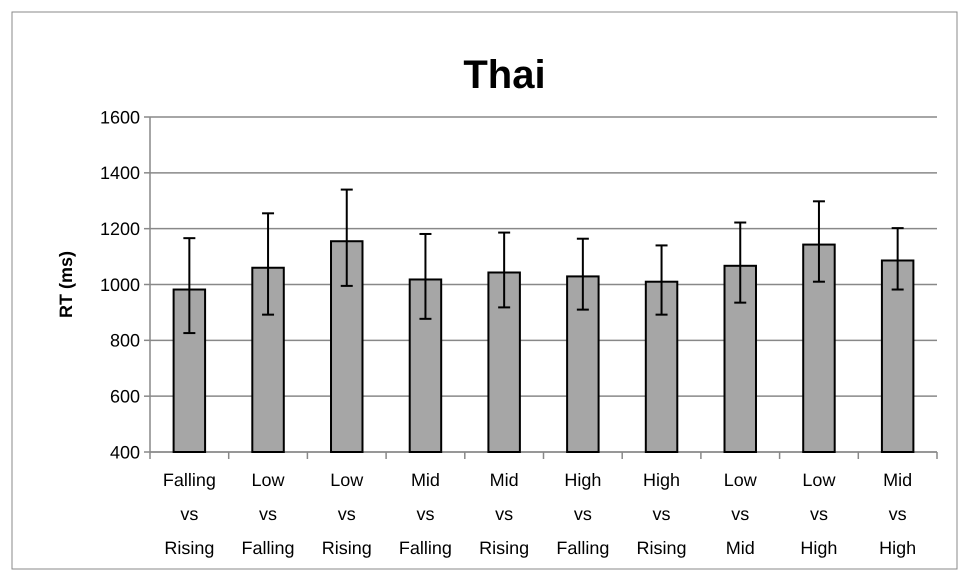  I want to click on x-tick-label: Falling vs Rising, so click(189, 514).